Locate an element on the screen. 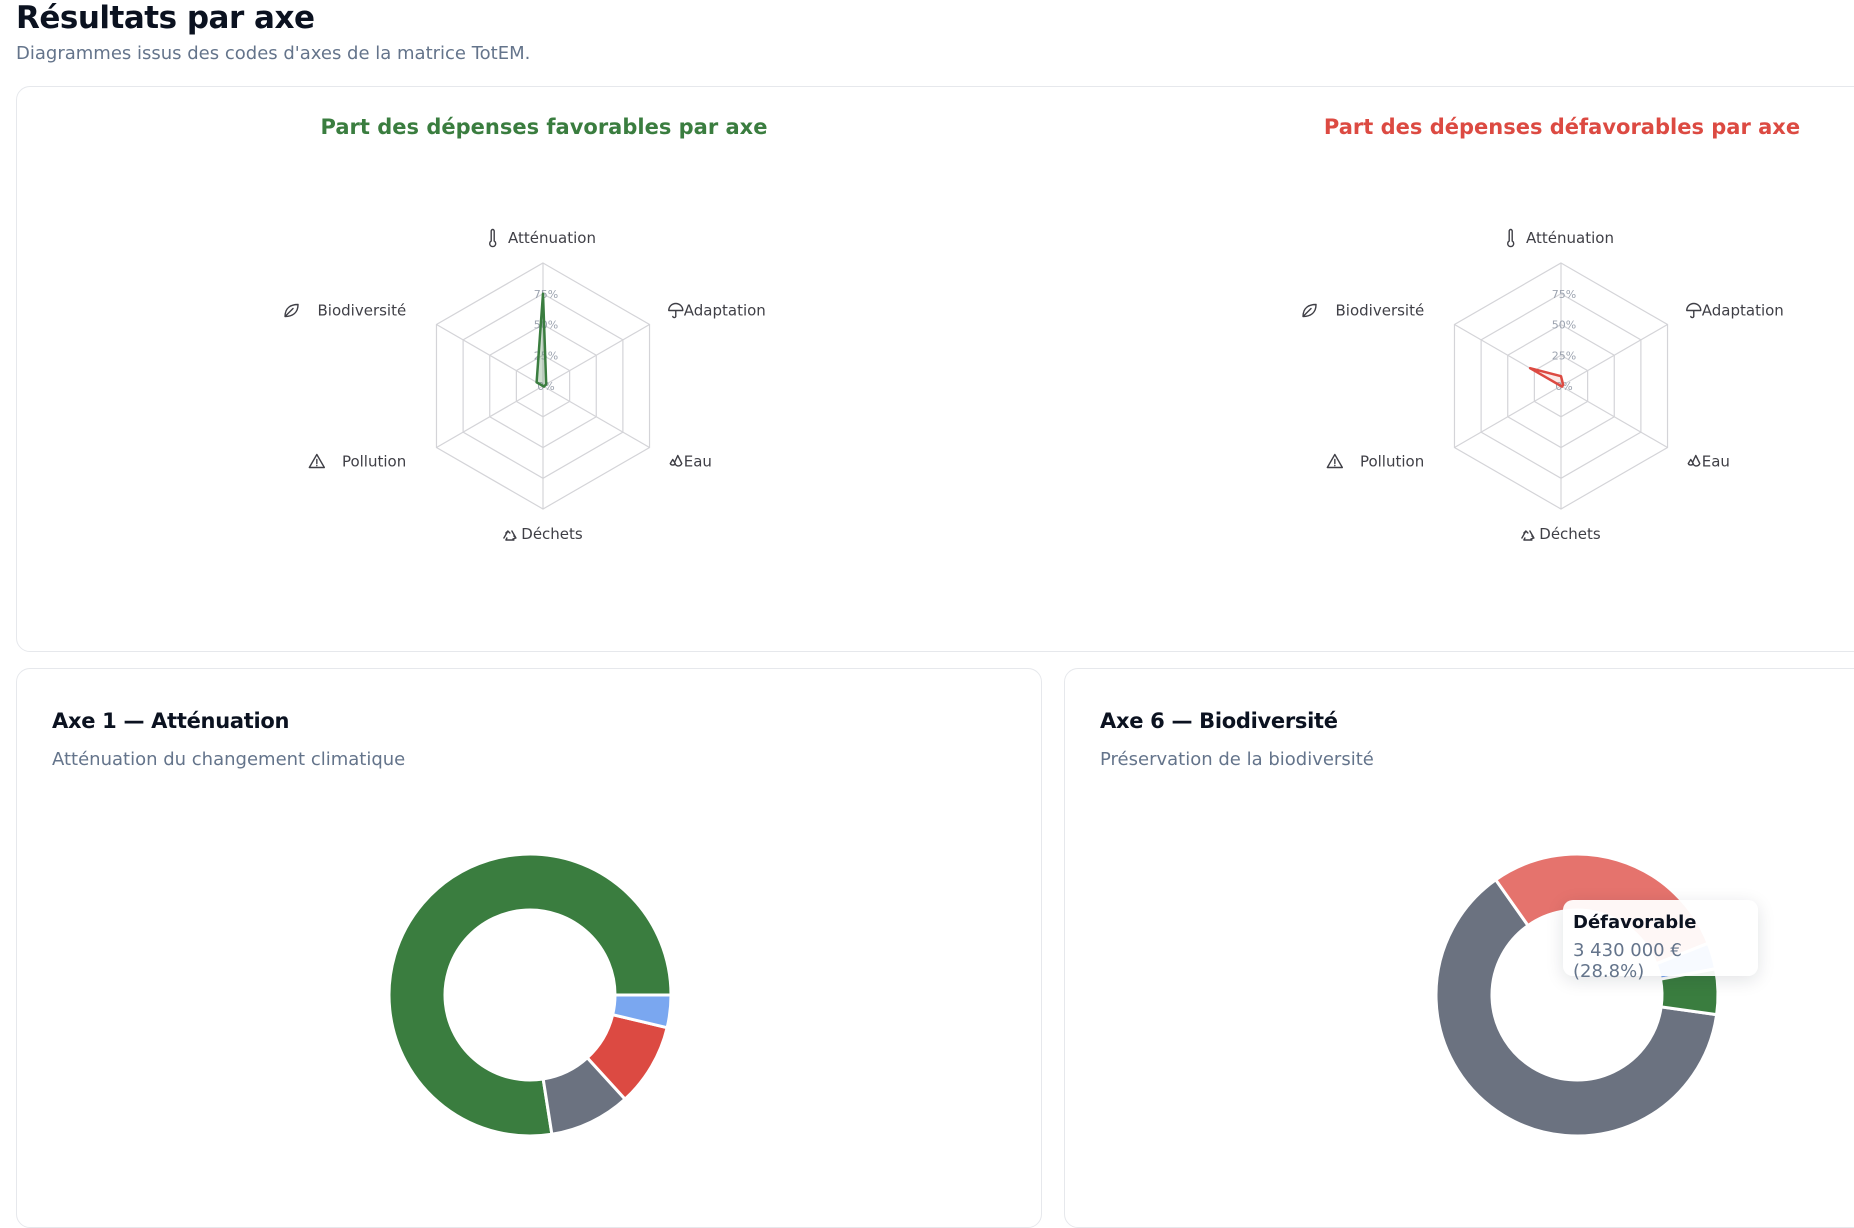  page-title: Résultats par axe is located at coordinates (165, 18).